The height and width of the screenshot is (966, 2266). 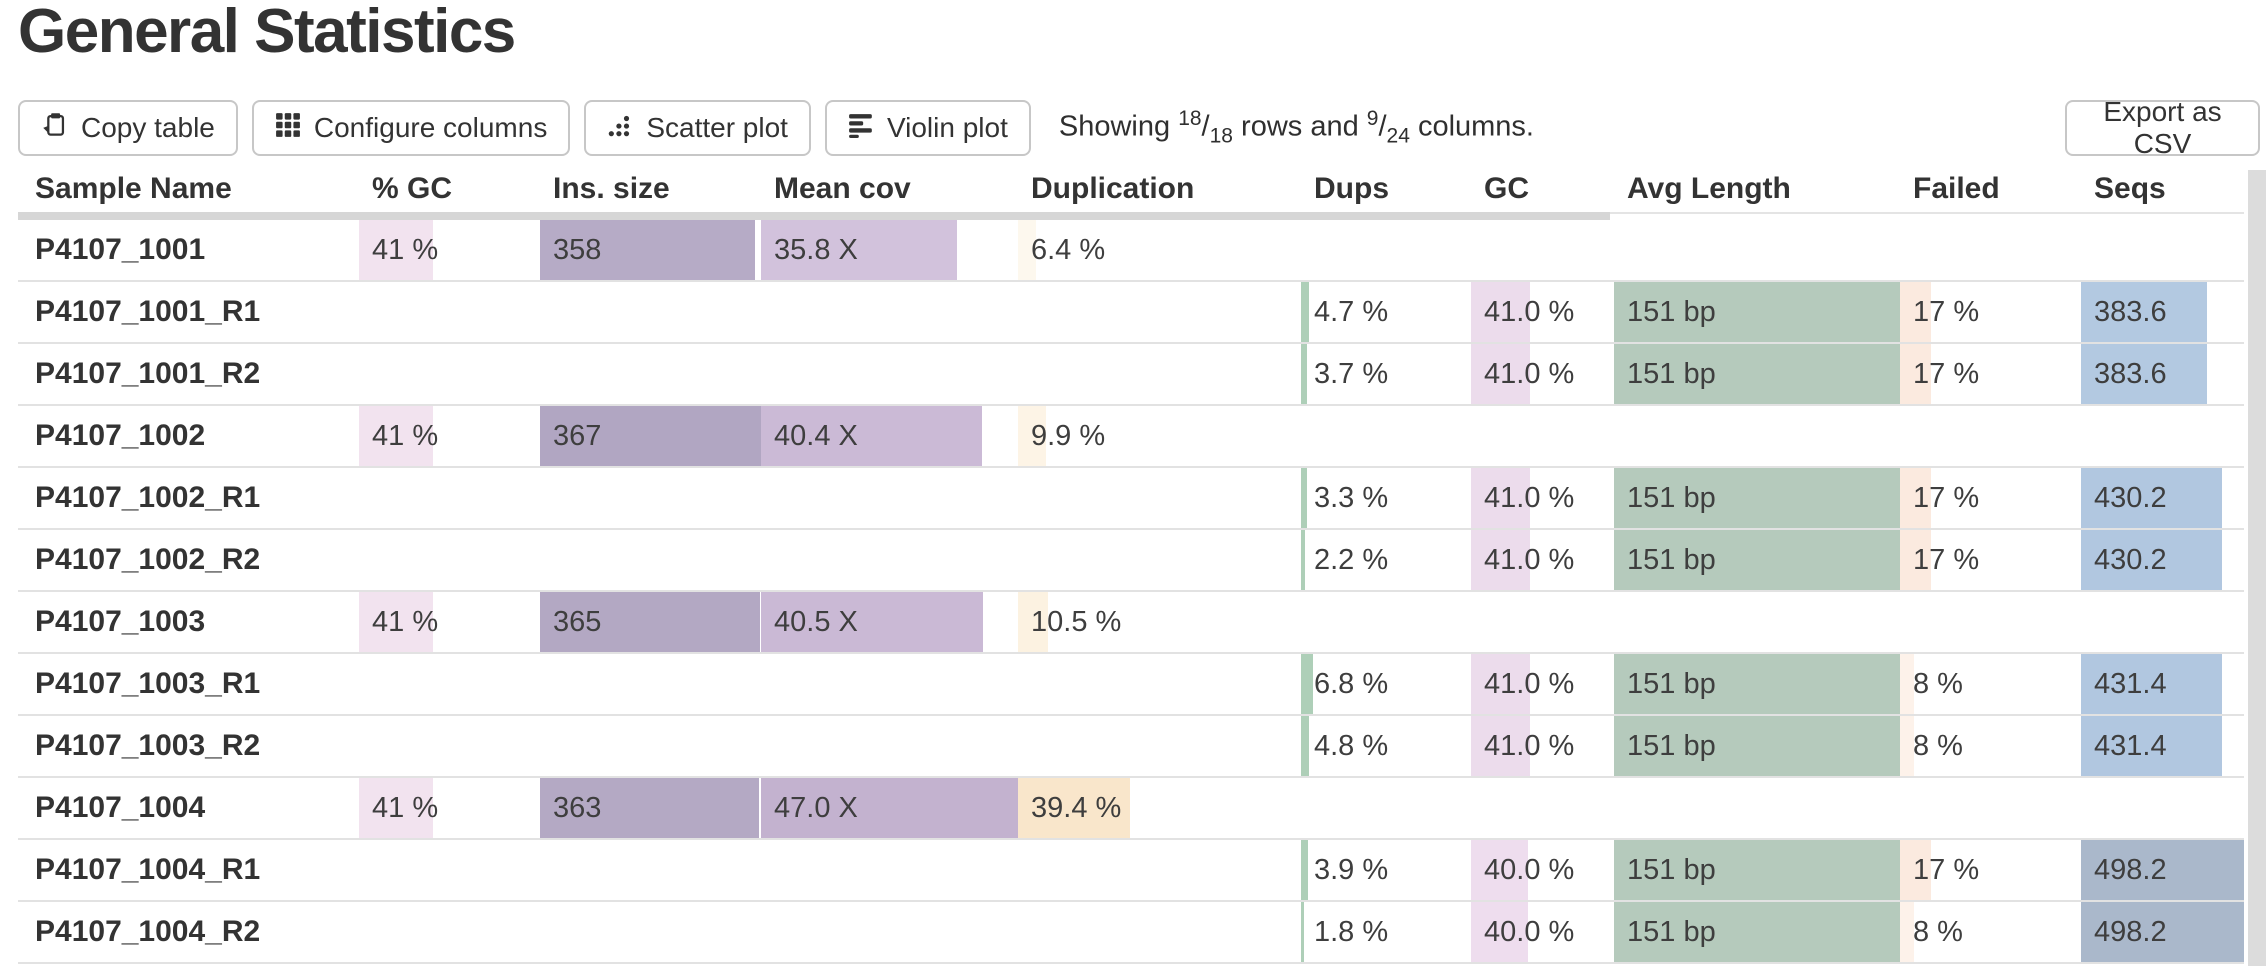 I want to click on cell-sample: P4107_1004, so click(x=188, y=808).